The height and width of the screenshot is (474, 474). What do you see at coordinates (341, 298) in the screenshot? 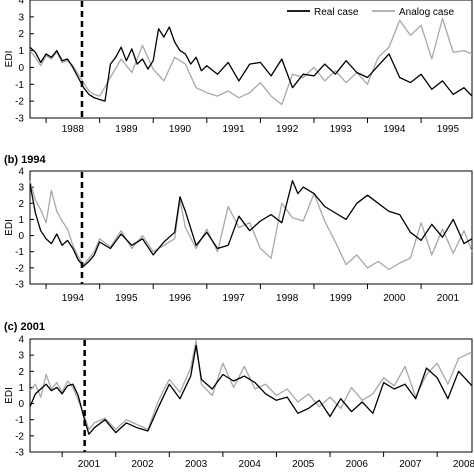
I see `x-tick-label: 1999` at bounding box center [341, 298].